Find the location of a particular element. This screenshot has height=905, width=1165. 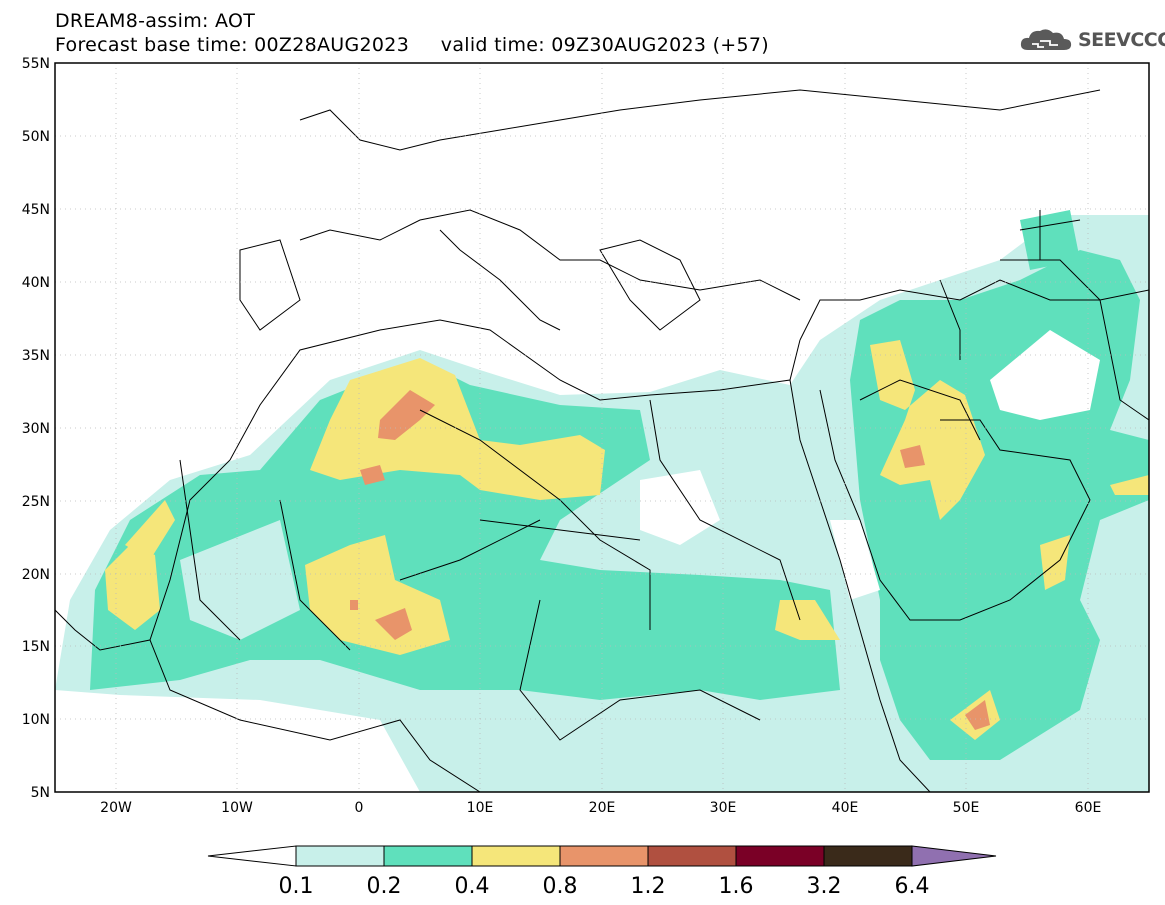

colorbar-over-triangle is located at coordinates (954, 856).